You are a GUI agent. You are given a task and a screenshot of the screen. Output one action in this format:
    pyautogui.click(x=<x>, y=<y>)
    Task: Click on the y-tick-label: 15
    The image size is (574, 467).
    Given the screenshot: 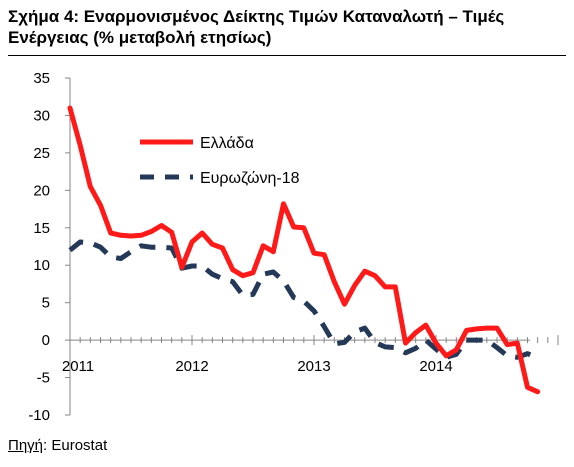 What is the action you would take?
    pyautogui.click(x=41, y=228)
    